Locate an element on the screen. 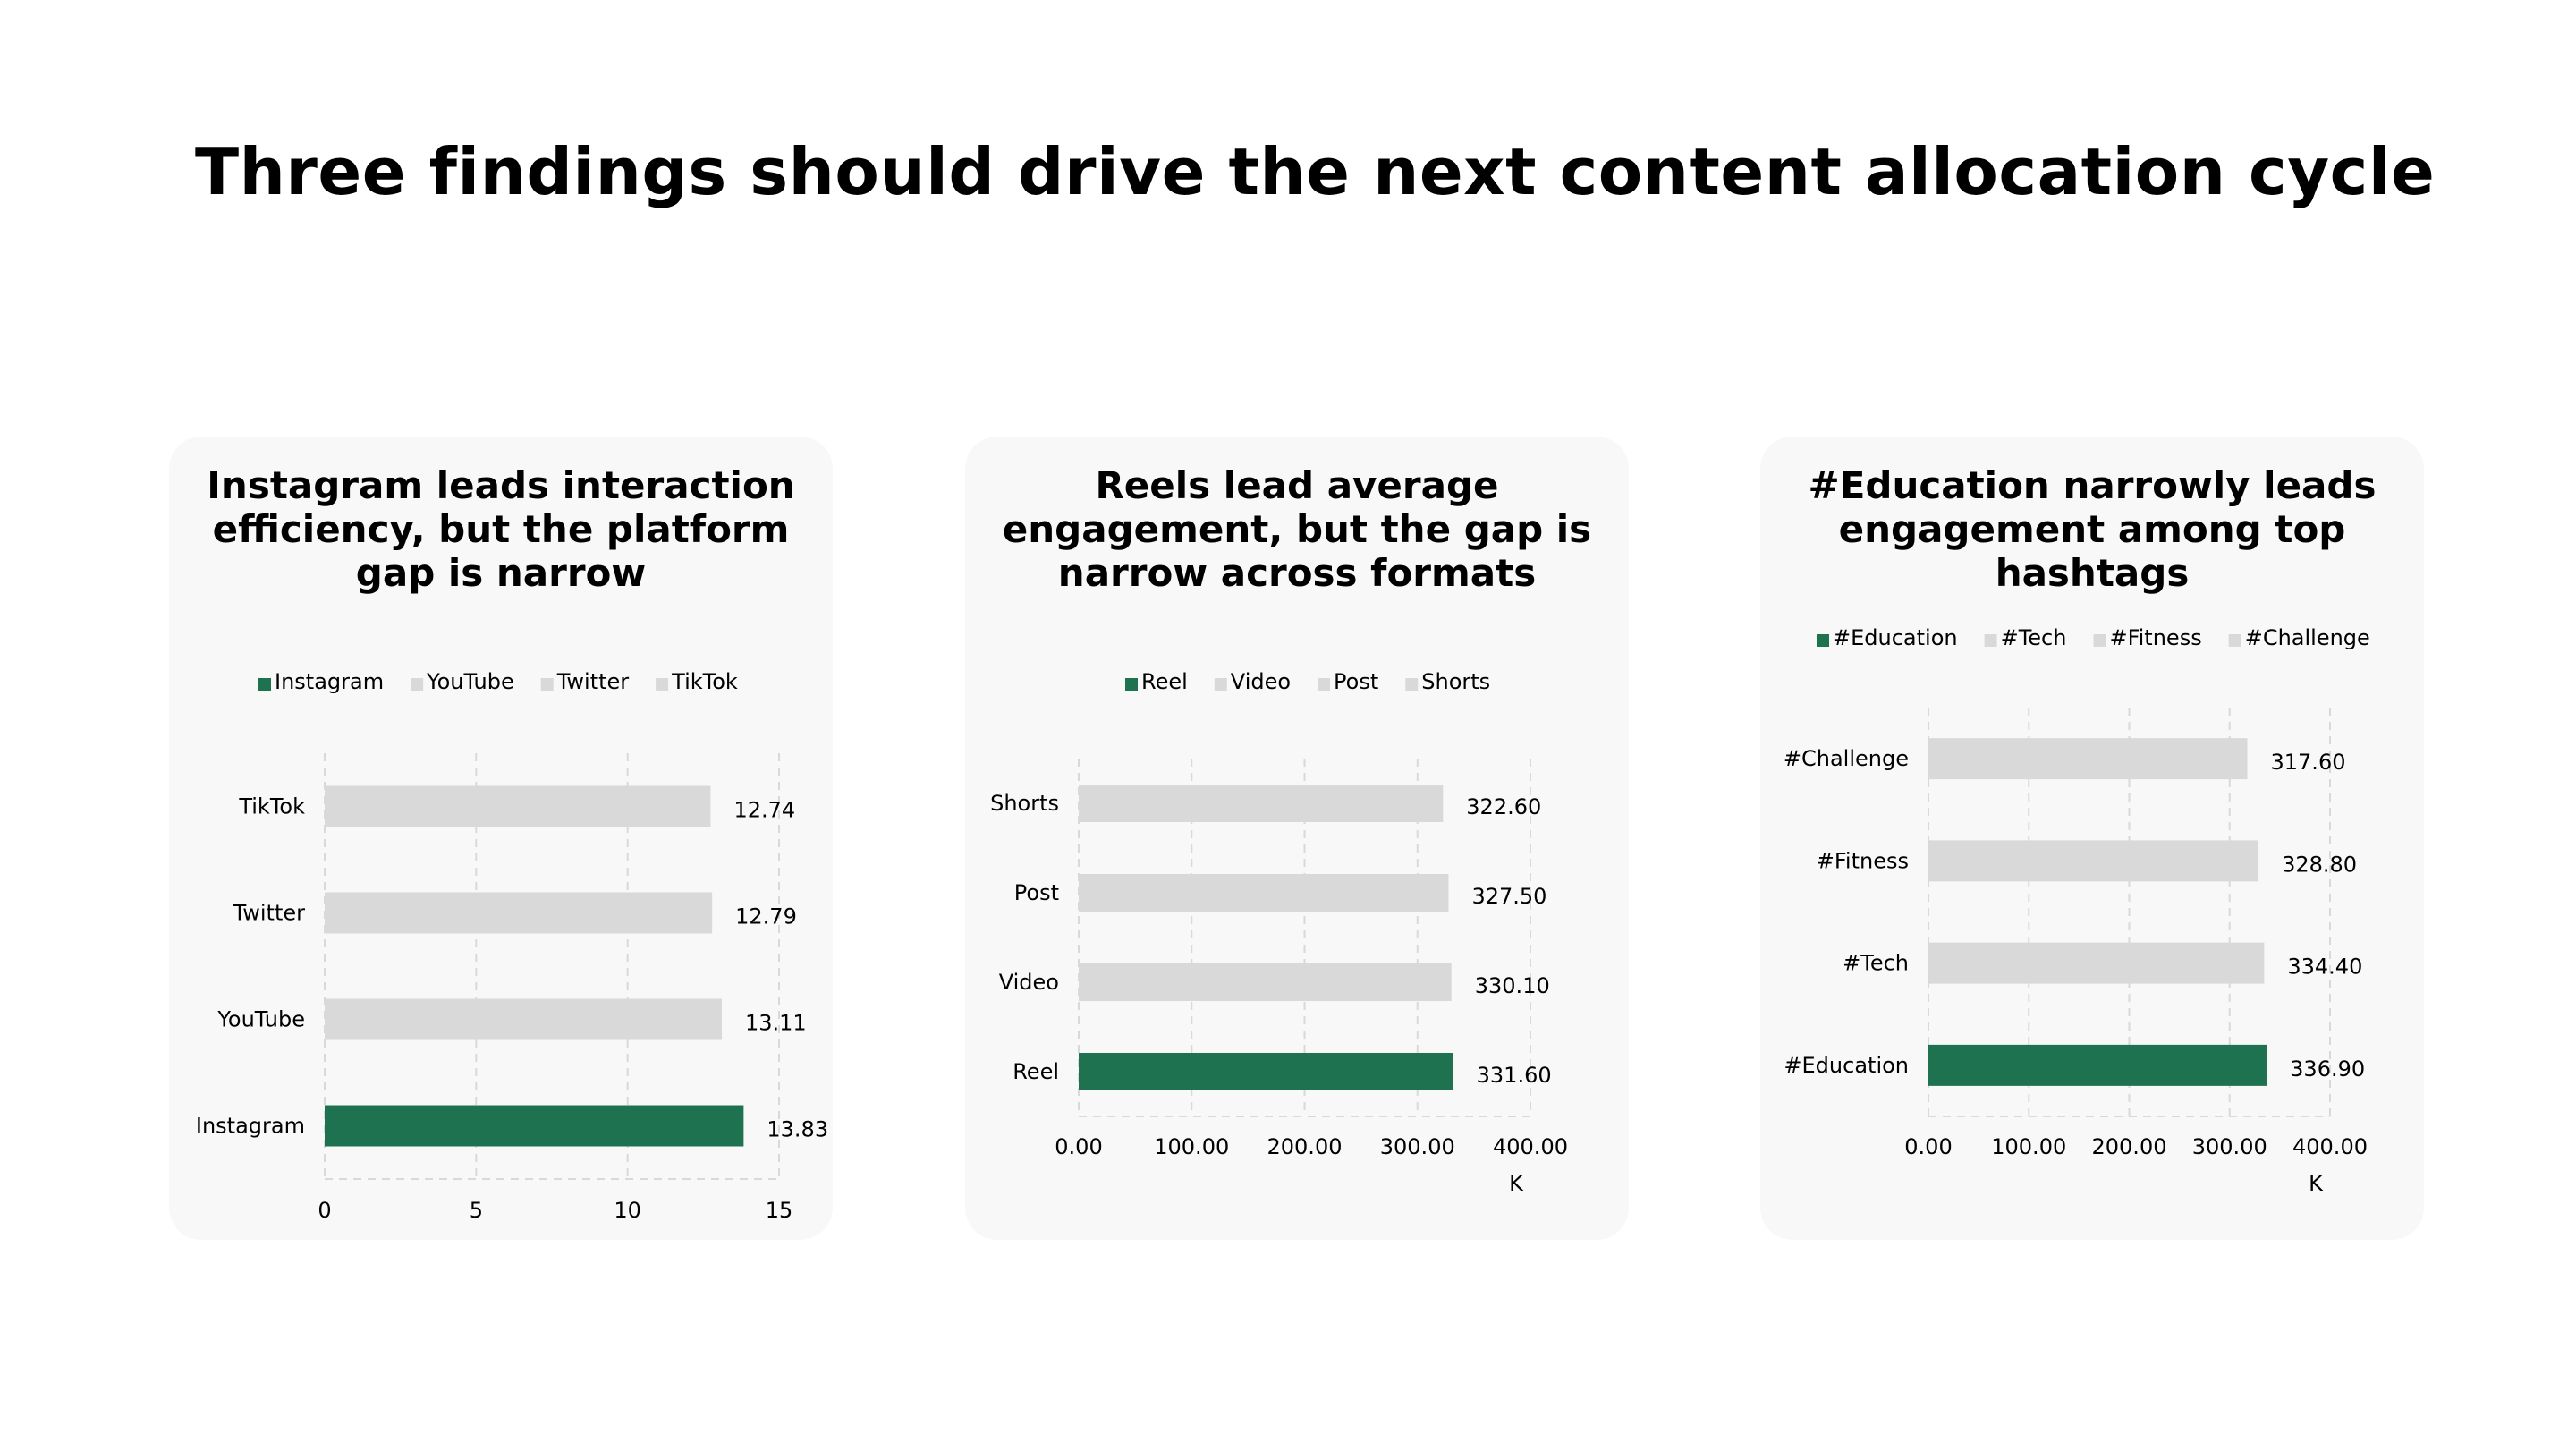 This screenshot has height=1451, width=2576. tick-label: 10 is located at coordinates (627, 1211).